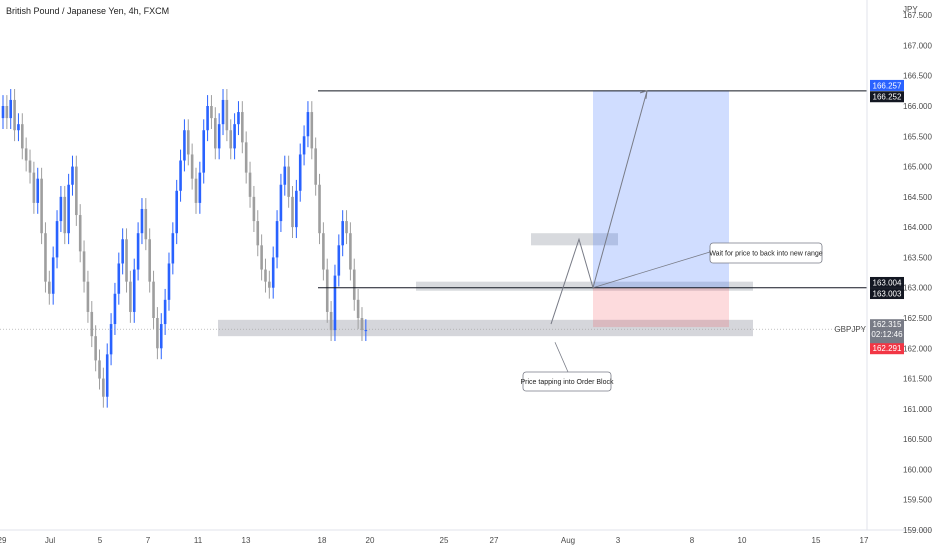 Image resolution: width=932 pixels, height=550 pixels. I want to click on low-price-badge-bg, so click(887, 349).